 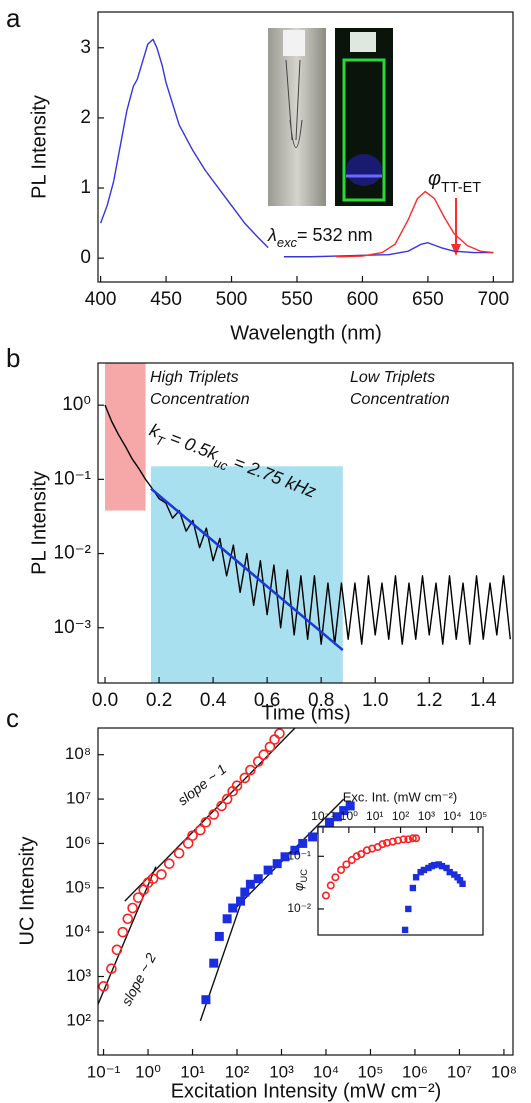 What do you see at coordinates (364, 130) in the screenshot?
I see `glow` at bounding box center [364, 130].